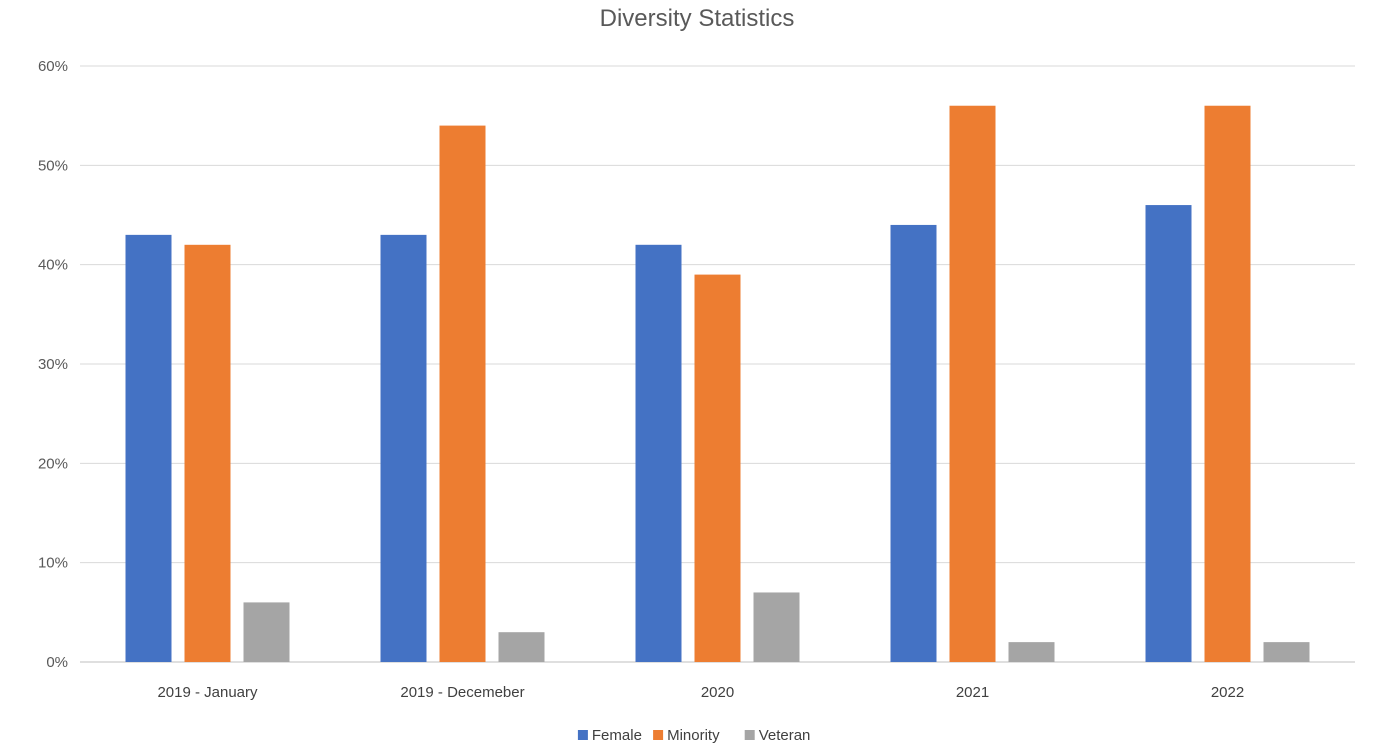 Image resolution: width=1375 pixels, height=756 pixels. Describe the element at coordinates (785, 735) in the screenshot. I see `legend-label-veteran: Veteran` at that location.